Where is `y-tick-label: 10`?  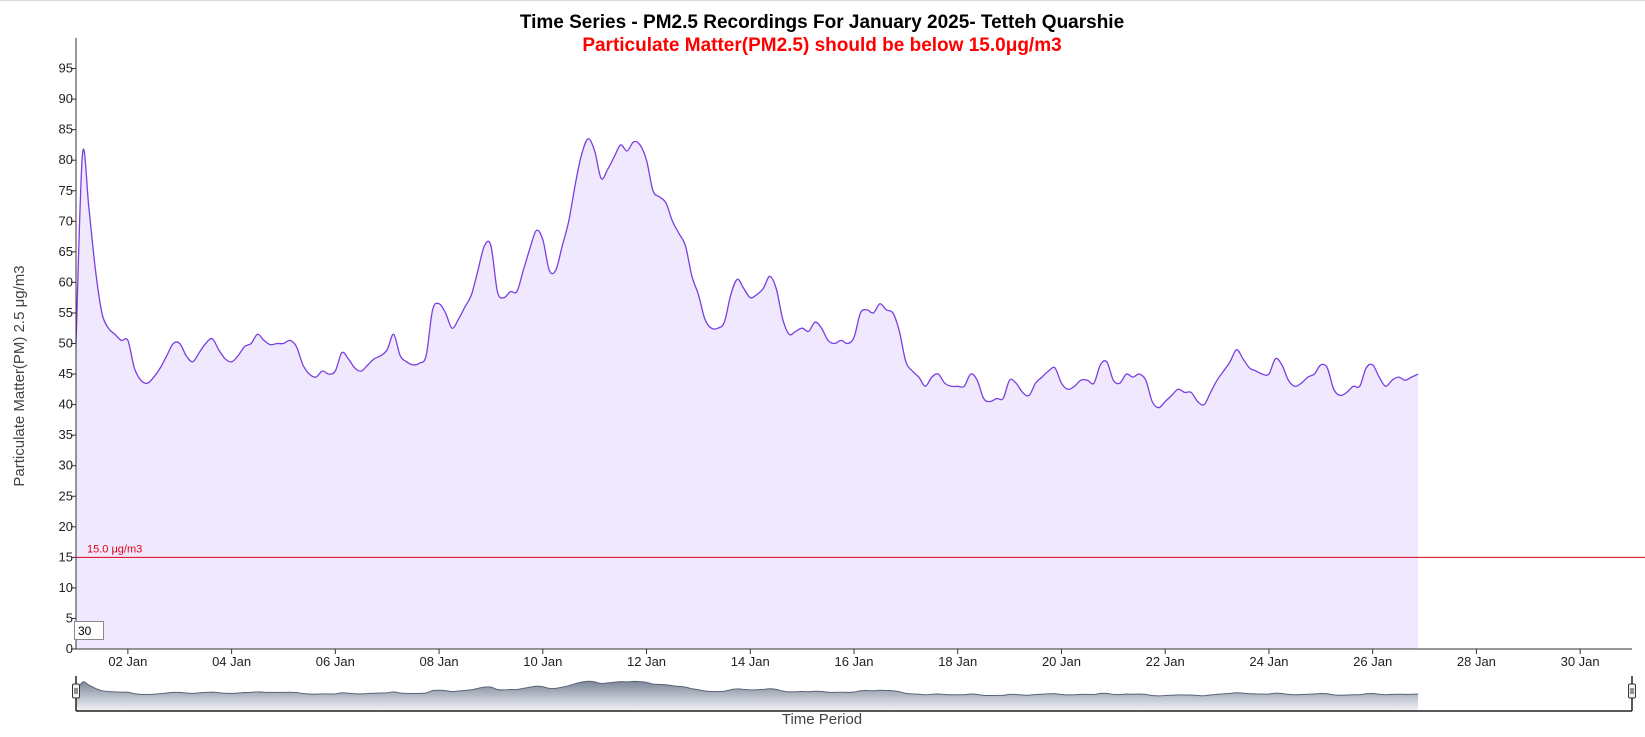 y-tick-label: 10 is located at coordinates (66, 587).